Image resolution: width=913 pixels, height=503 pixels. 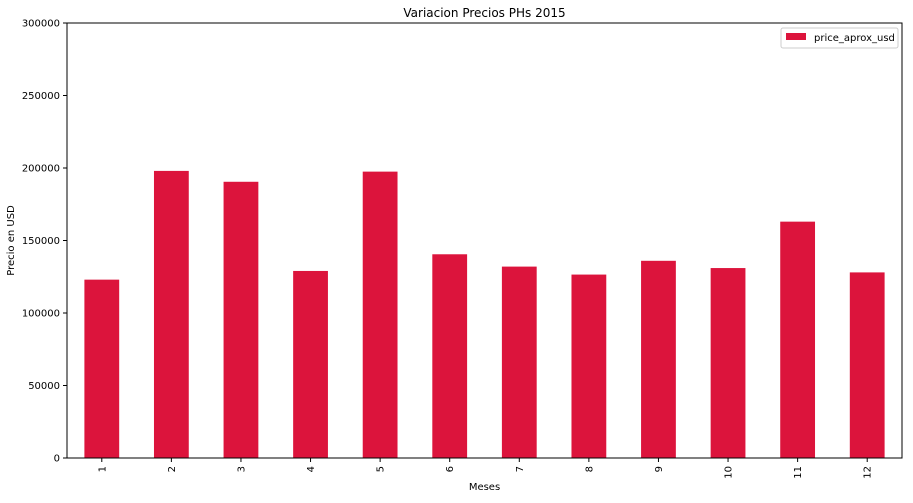 I want to click on y-tick-label: 50000, so click(x=44, y=386).